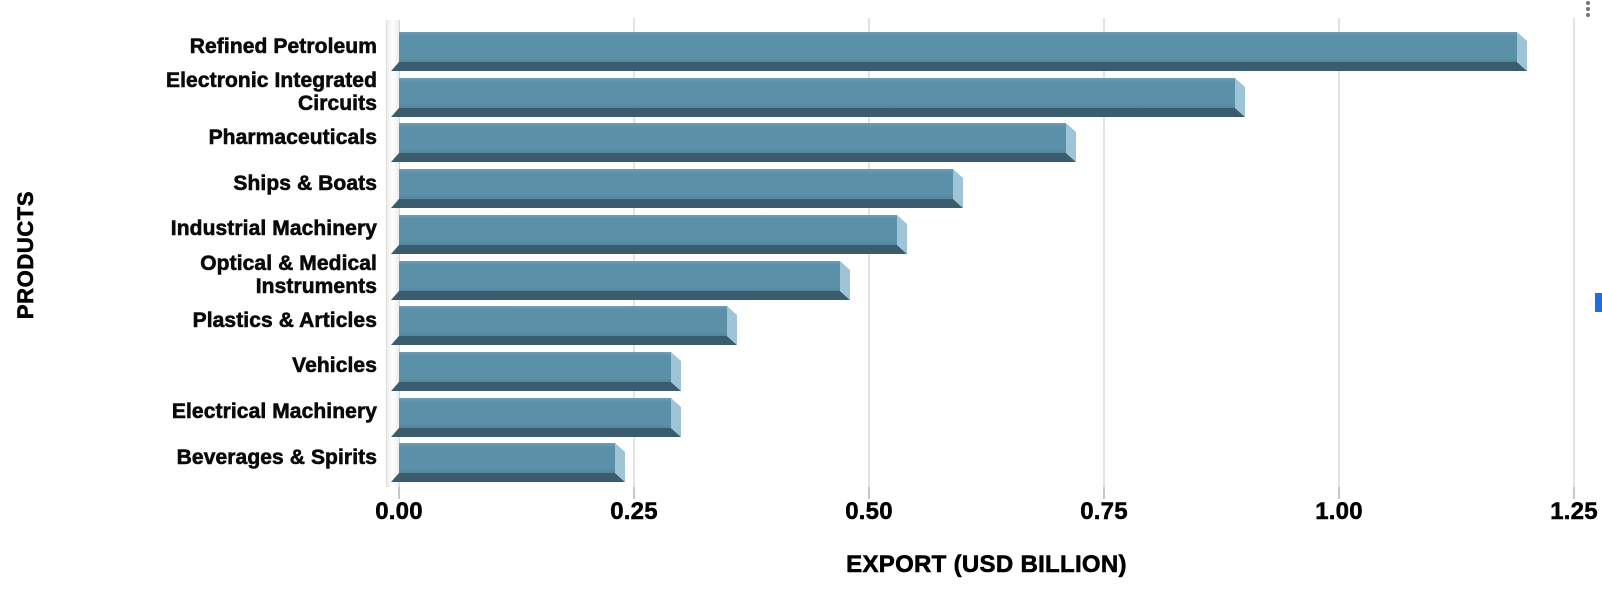 The image size is (1602, 602). What do you see at coordinates (334, 366) in the screenshot?
I see `category-label-line: Vehicles` at bounding box center [334, 366].